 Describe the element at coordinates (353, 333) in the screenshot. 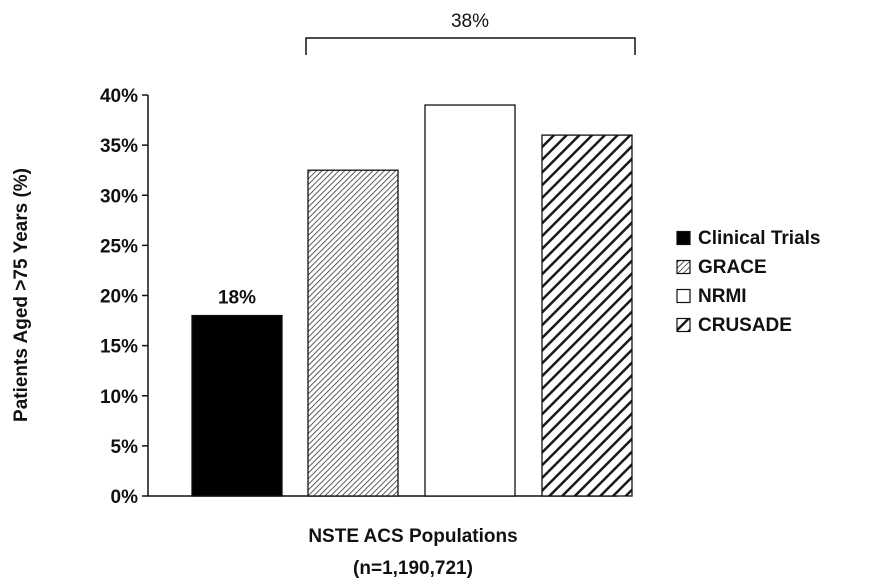

I see `bar-grace` at that location.